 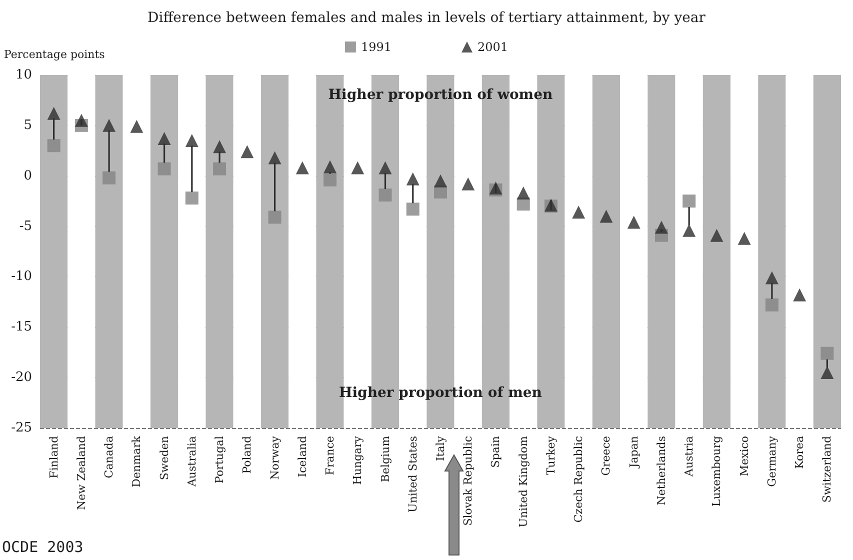 I want to click on x-tick-label: New Zealand, so click(x=81, y=473).